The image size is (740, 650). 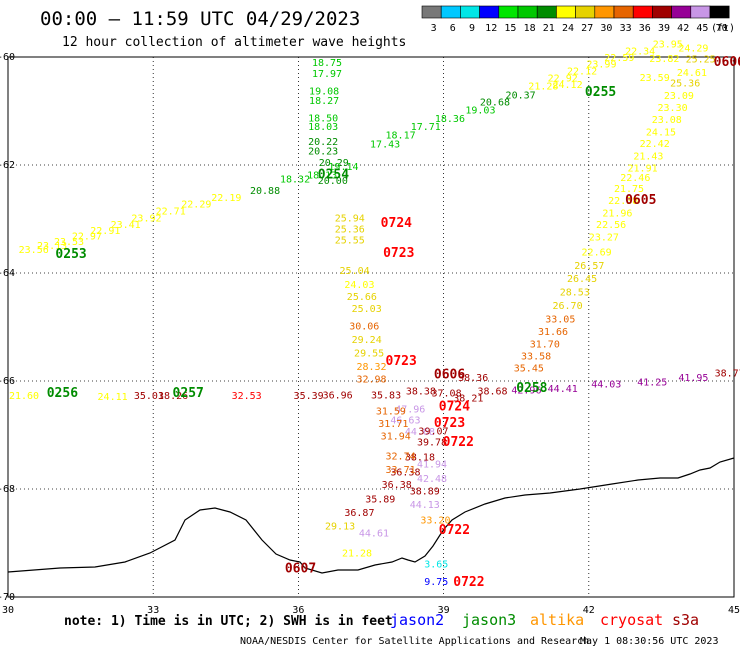 What do you see at coordinates (492, 392) in the screenshot?
I see `wave-height-value: 38.68` at bounding box center [492, 392].